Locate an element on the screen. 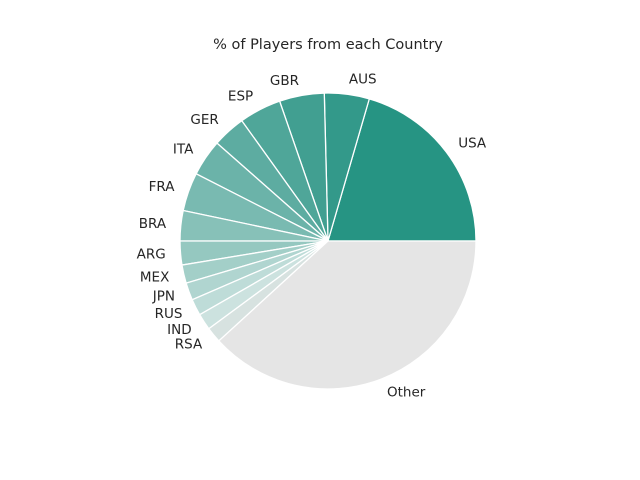 Image resolution: width=640 pixels, height=480 pixels. pie-label-ind: IND is located at coordinates (179, 330).